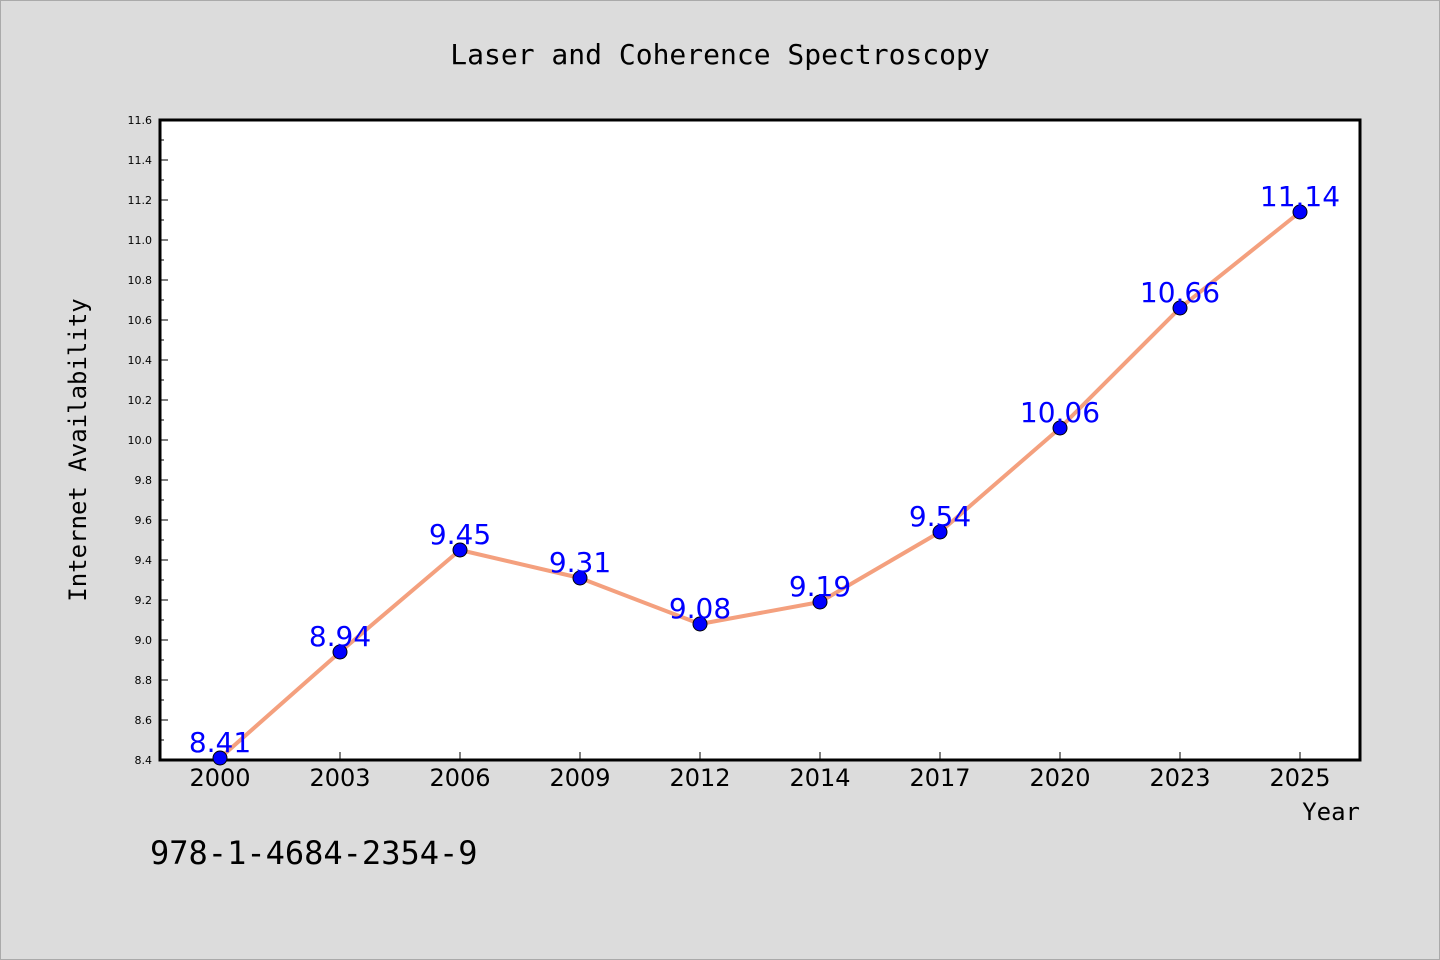 This screenshot has width=1440, height=960. Describe the element at coordinates (140, 200) in the screenshot. I see `y-tick-label: 11.2` at that location.